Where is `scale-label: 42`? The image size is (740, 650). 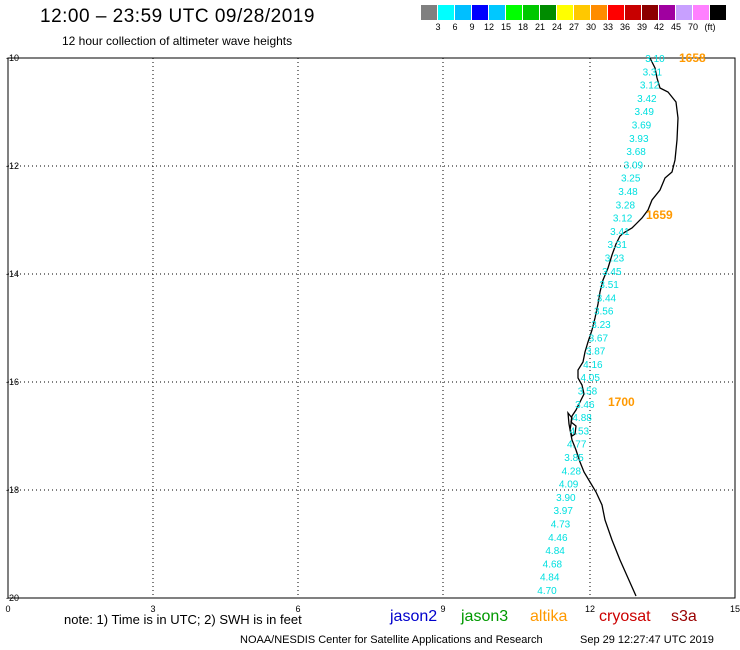
scale-label: 42 is located at coordinates (658, 27).